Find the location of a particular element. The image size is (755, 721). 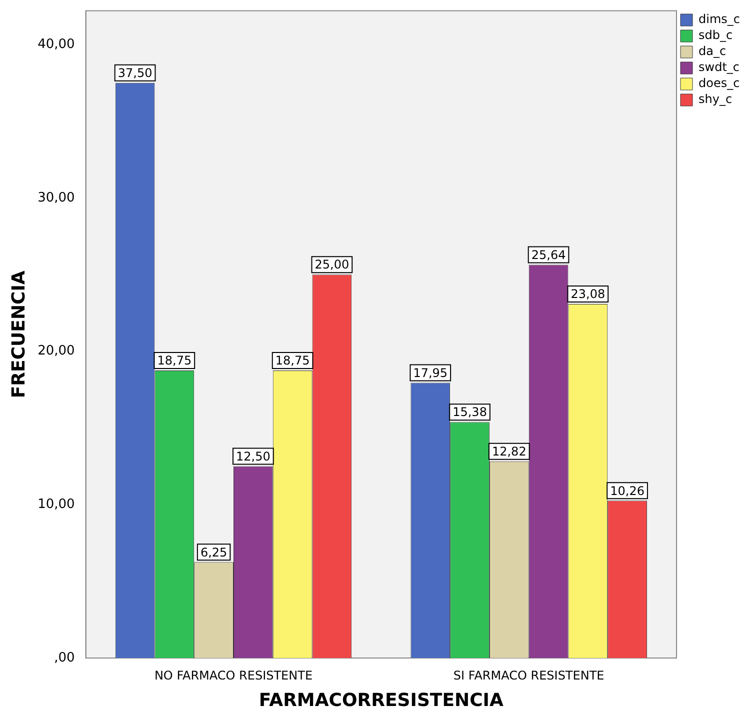

data-label: 37,50 is located at coordinates (135, 73).